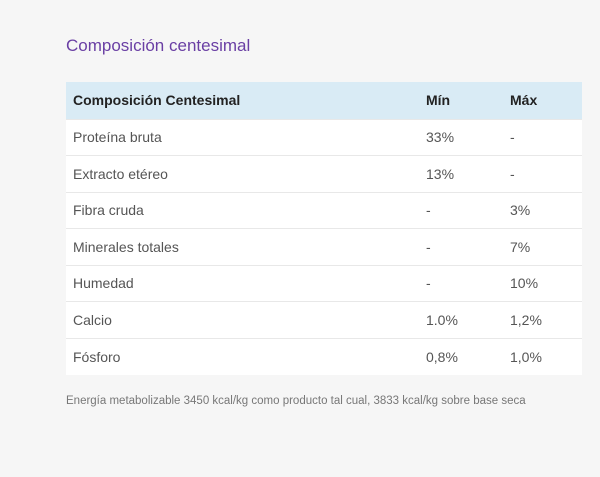  What do you see at coordinates (438, 100) in the screenshot?
I see `header-min: Mín` at bounding box center [438, 100].